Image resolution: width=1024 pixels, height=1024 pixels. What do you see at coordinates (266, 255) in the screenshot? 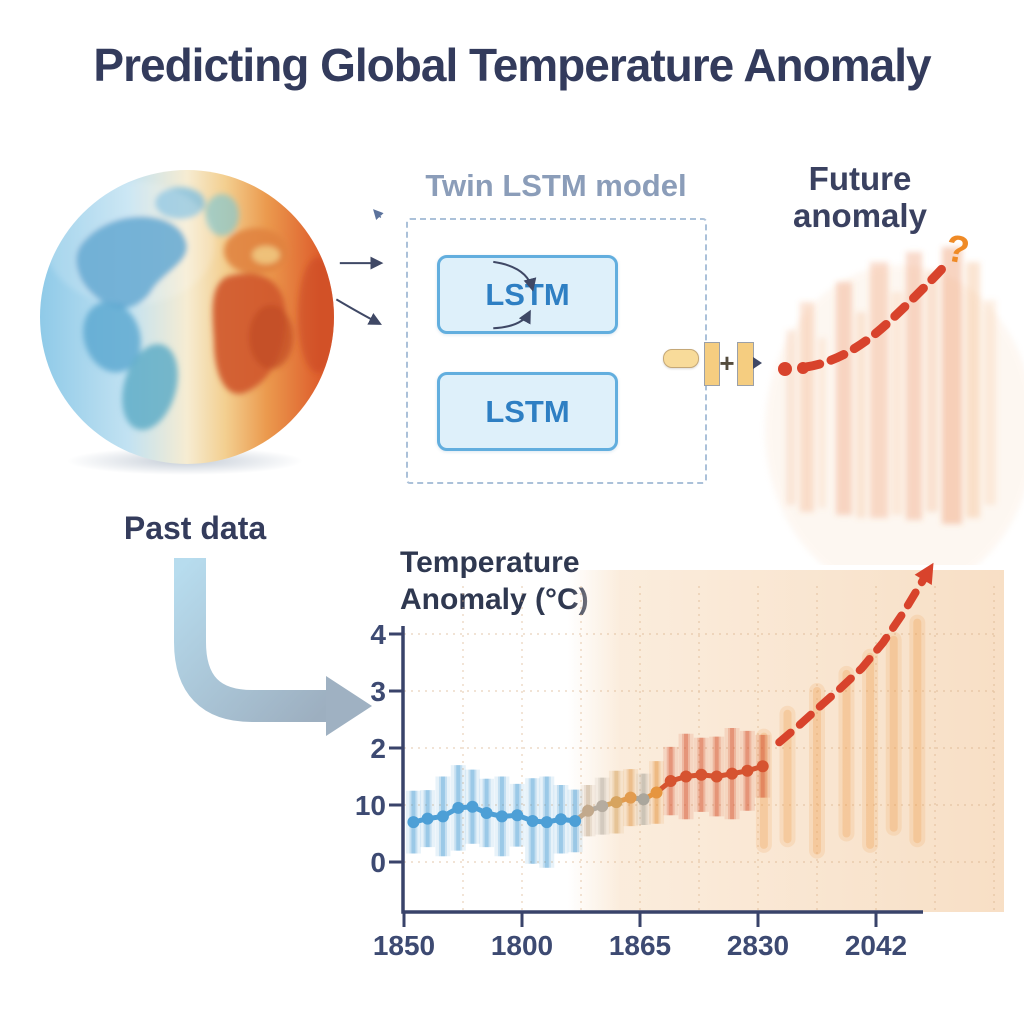
I see `continent-europe-highlight` at bounding box center [266, 255].